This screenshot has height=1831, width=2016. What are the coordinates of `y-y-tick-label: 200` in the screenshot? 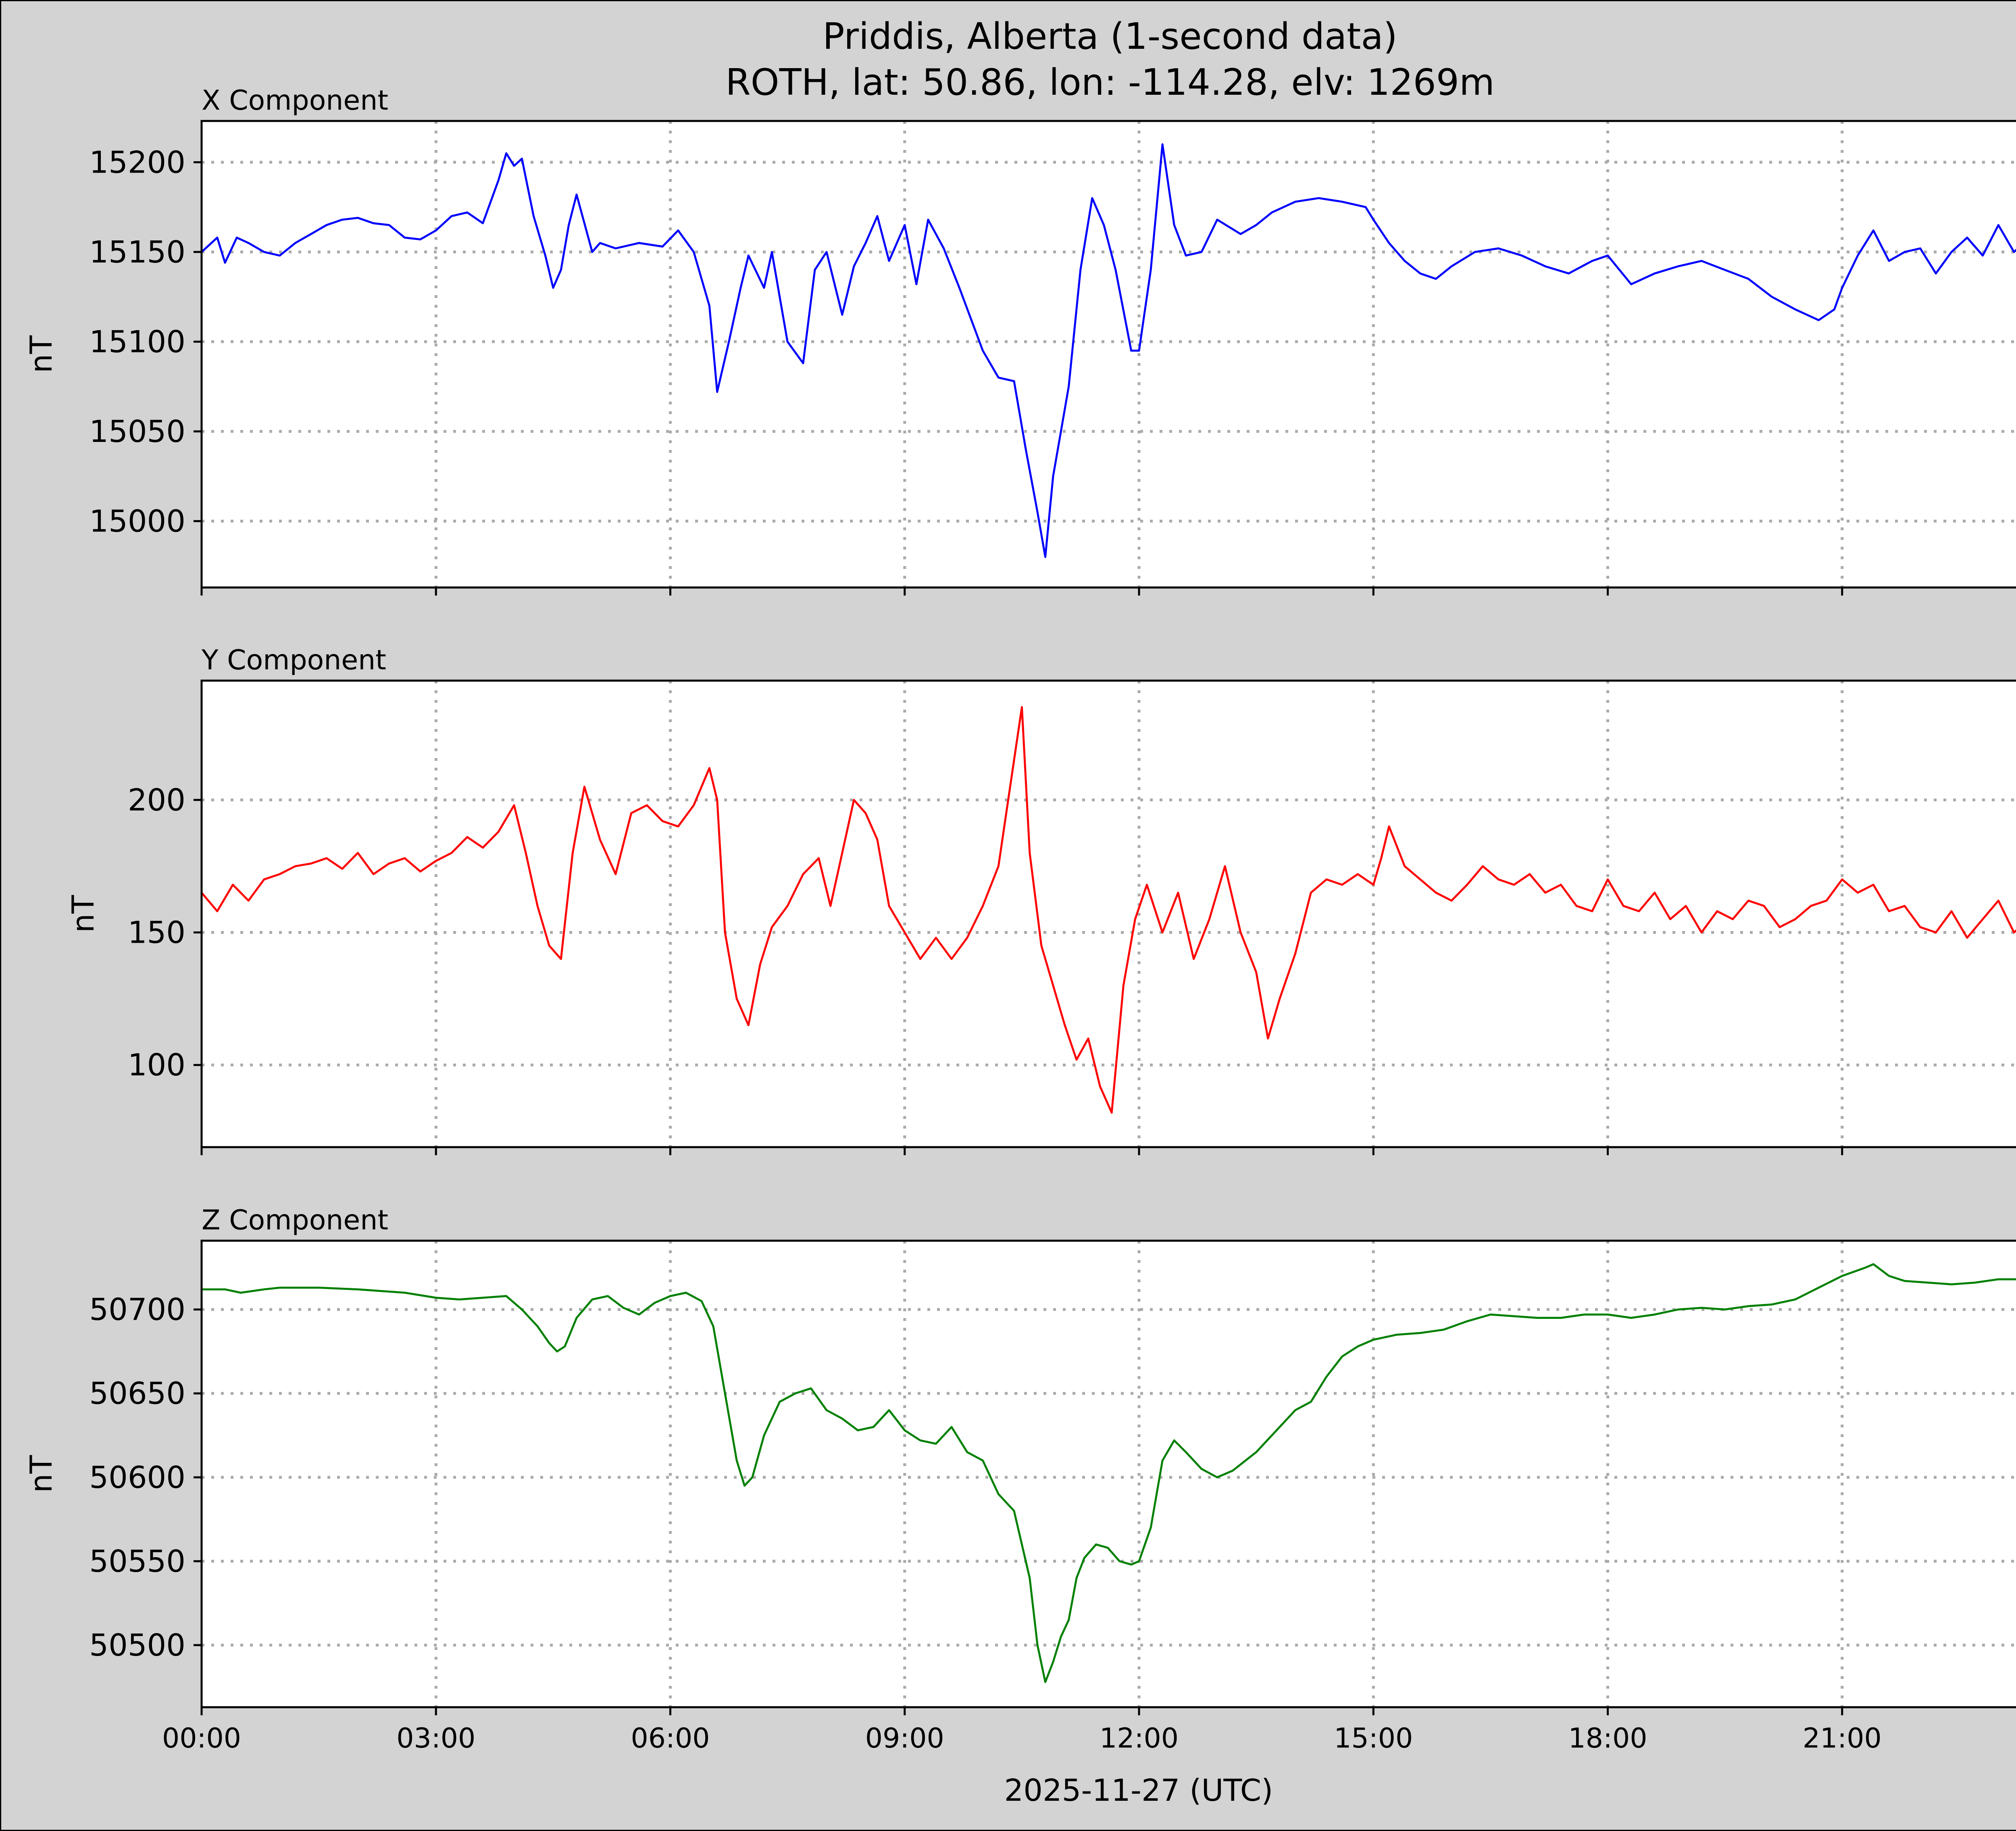 It's located at (156, 800).